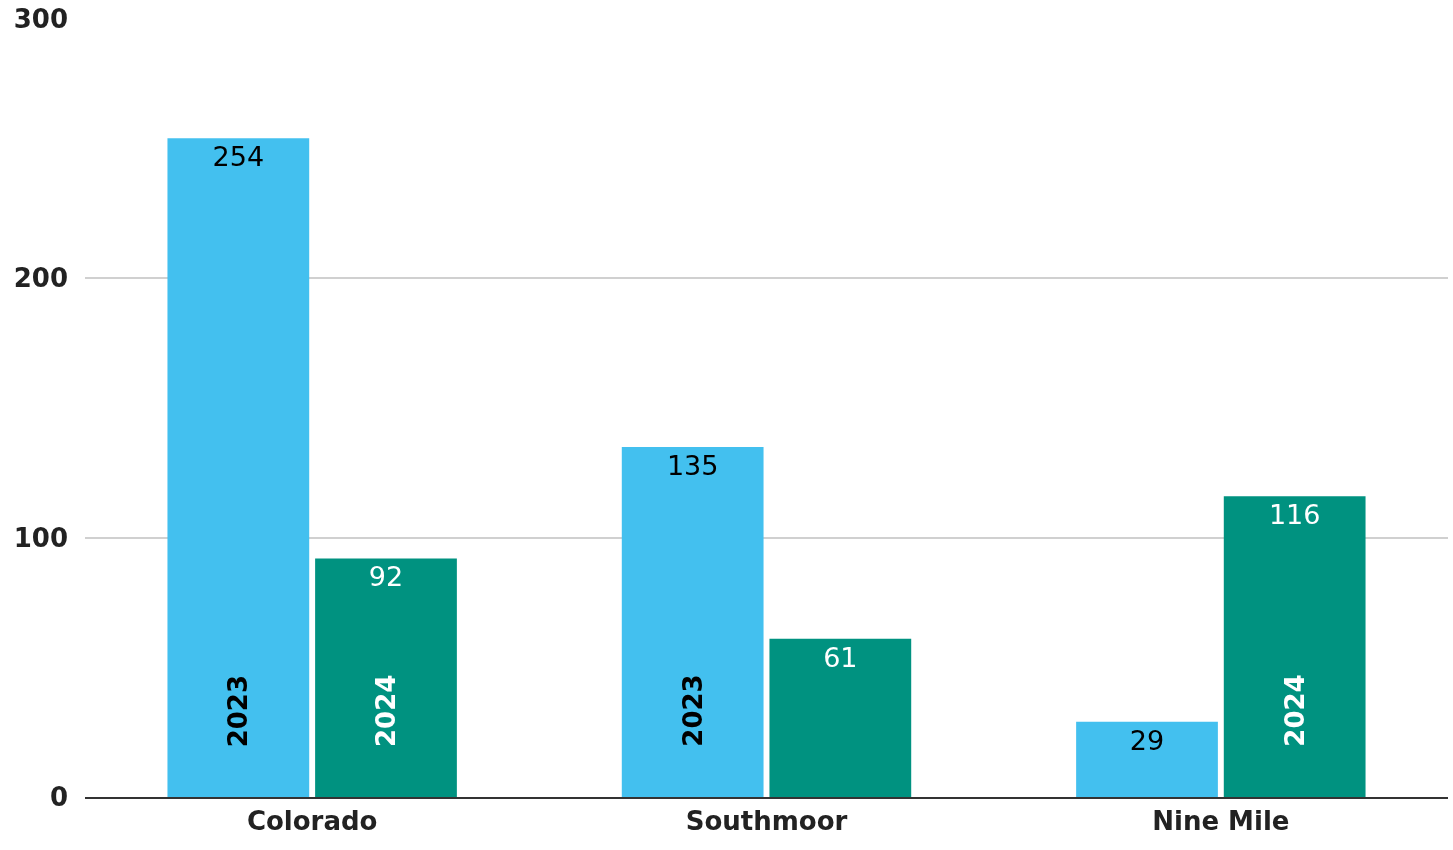  Describe the element at coordinates (692, 465) in the screenshot. I see `data-label: 135` at that location.